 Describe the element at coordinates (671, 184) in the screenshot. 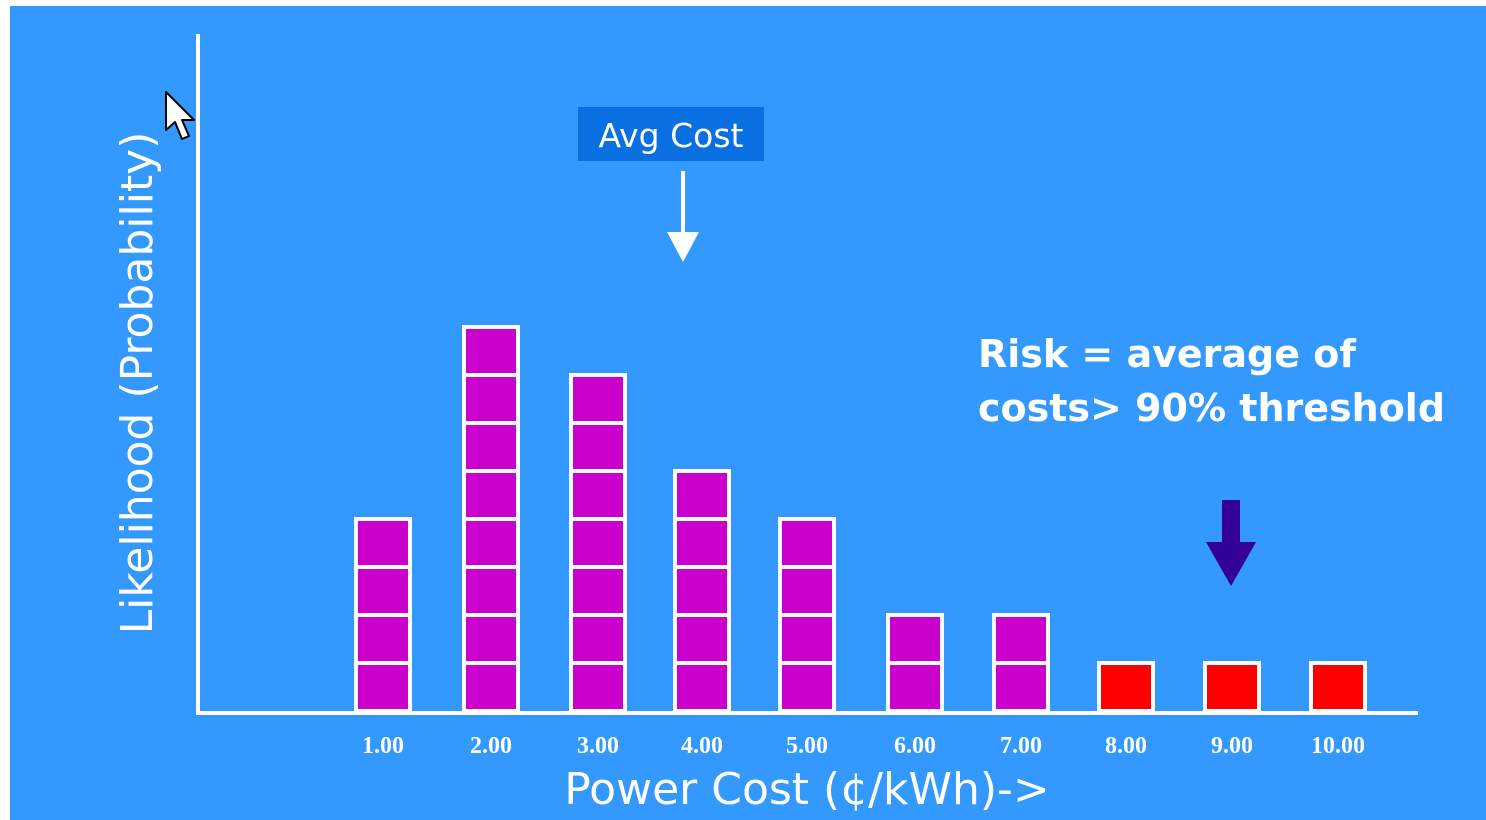

I see `avg-cost-callout: Avg Cost` at that location.